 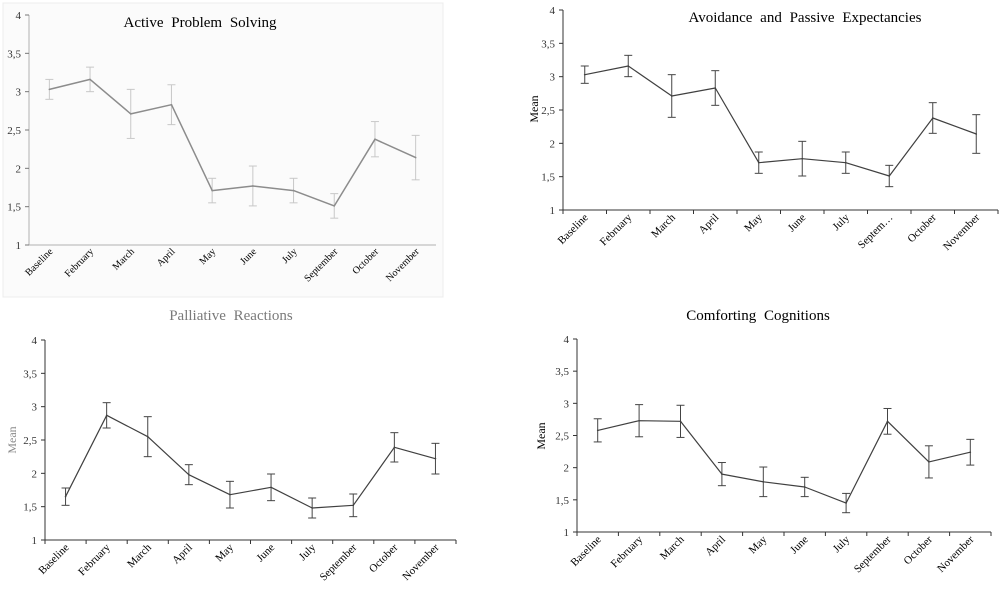 I want to click on chart-title: Avoidance and Passive Expectancies, so click(x=805, y=18).